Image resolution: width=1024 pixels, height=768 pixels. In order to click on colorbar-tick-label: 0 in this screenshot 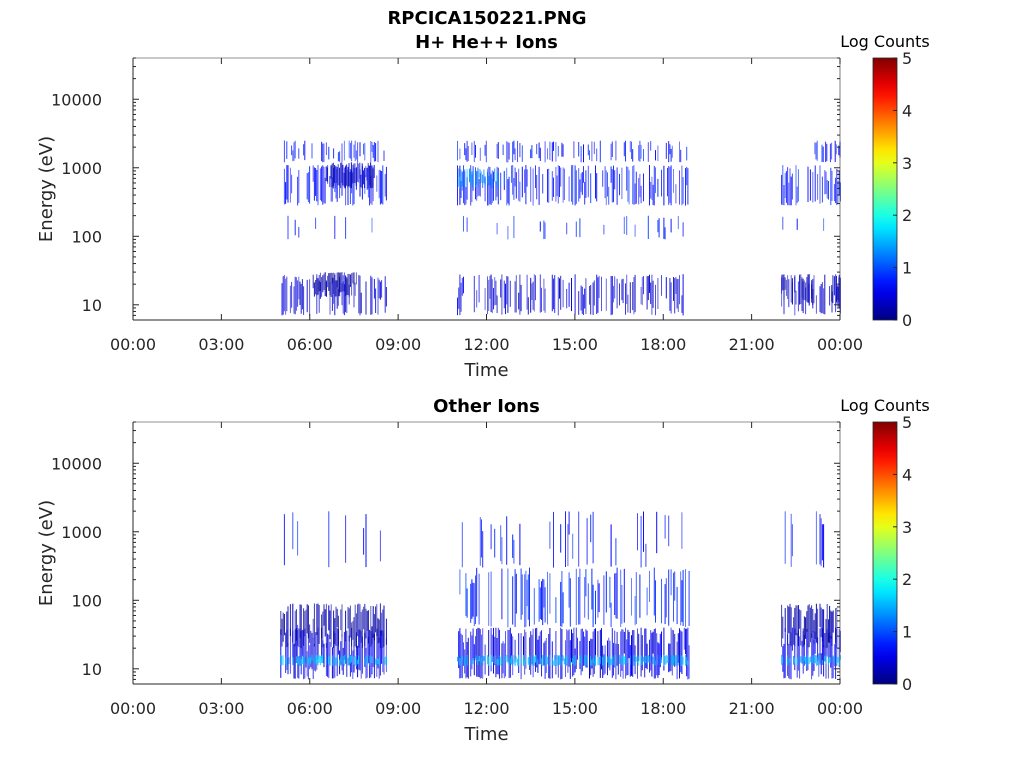, I will do `click(907, 320)`.